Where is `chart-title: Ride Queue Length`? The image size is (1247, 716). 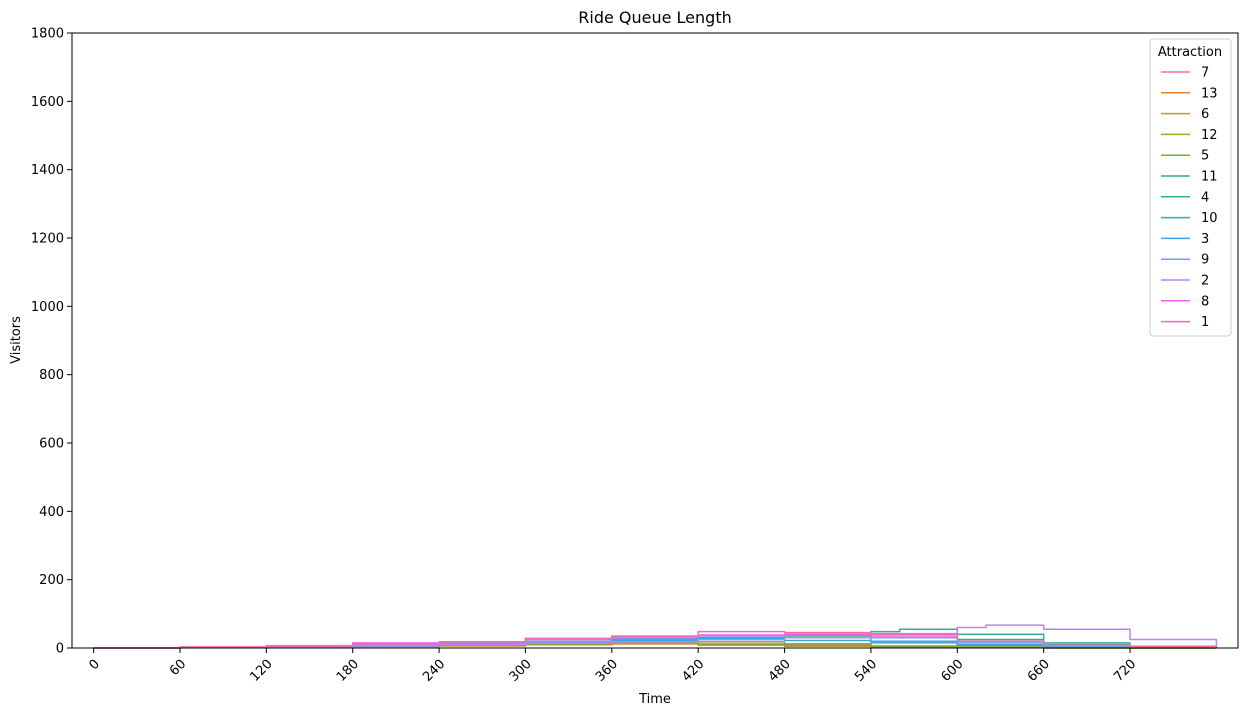
chart-title: Ride Queue Length is located at coordinates (654, 17).